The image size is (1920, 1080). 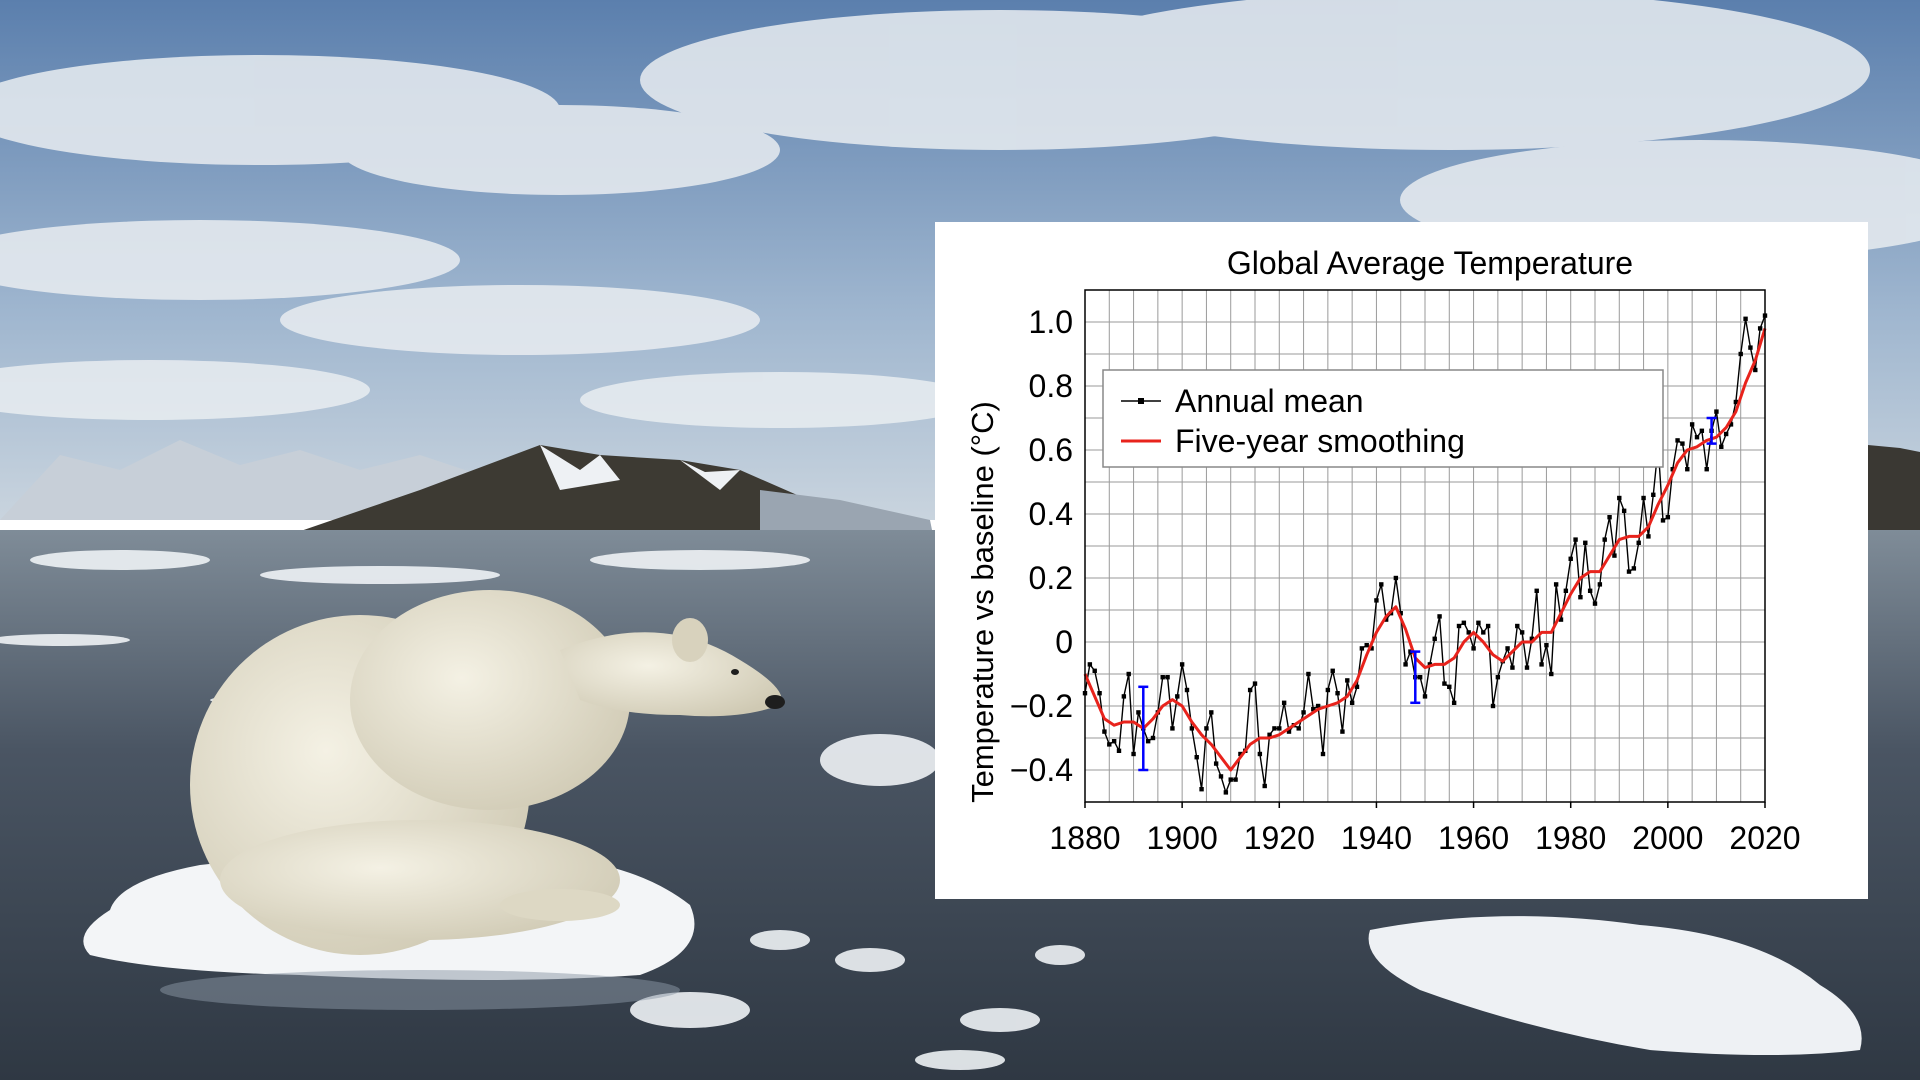 What do you see at coordinates (1084, 838) in the screenshot?
I see `x-tick-label: 1880` at bounding box center [1084, 838].